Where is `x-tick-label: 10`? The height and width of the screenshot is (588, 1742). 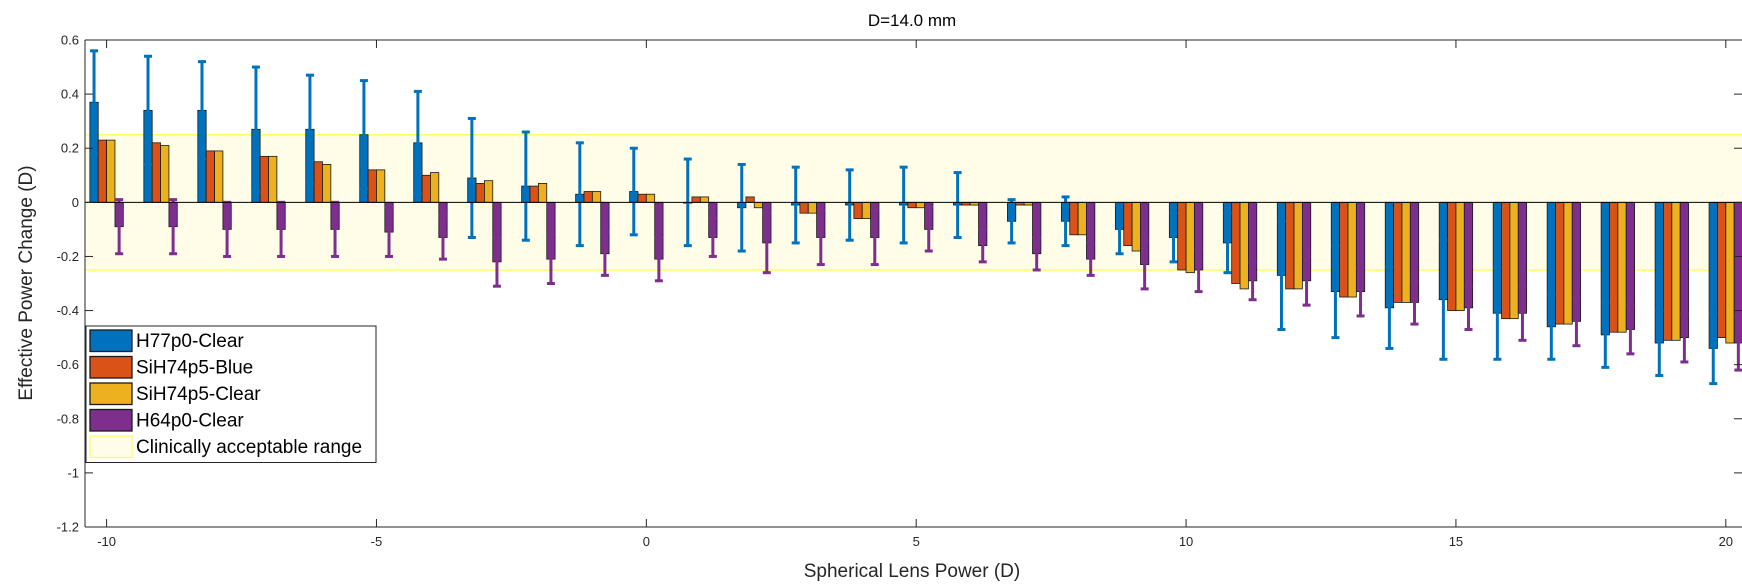 x-tick-label: 10 is located at coordinates (1186, 541).